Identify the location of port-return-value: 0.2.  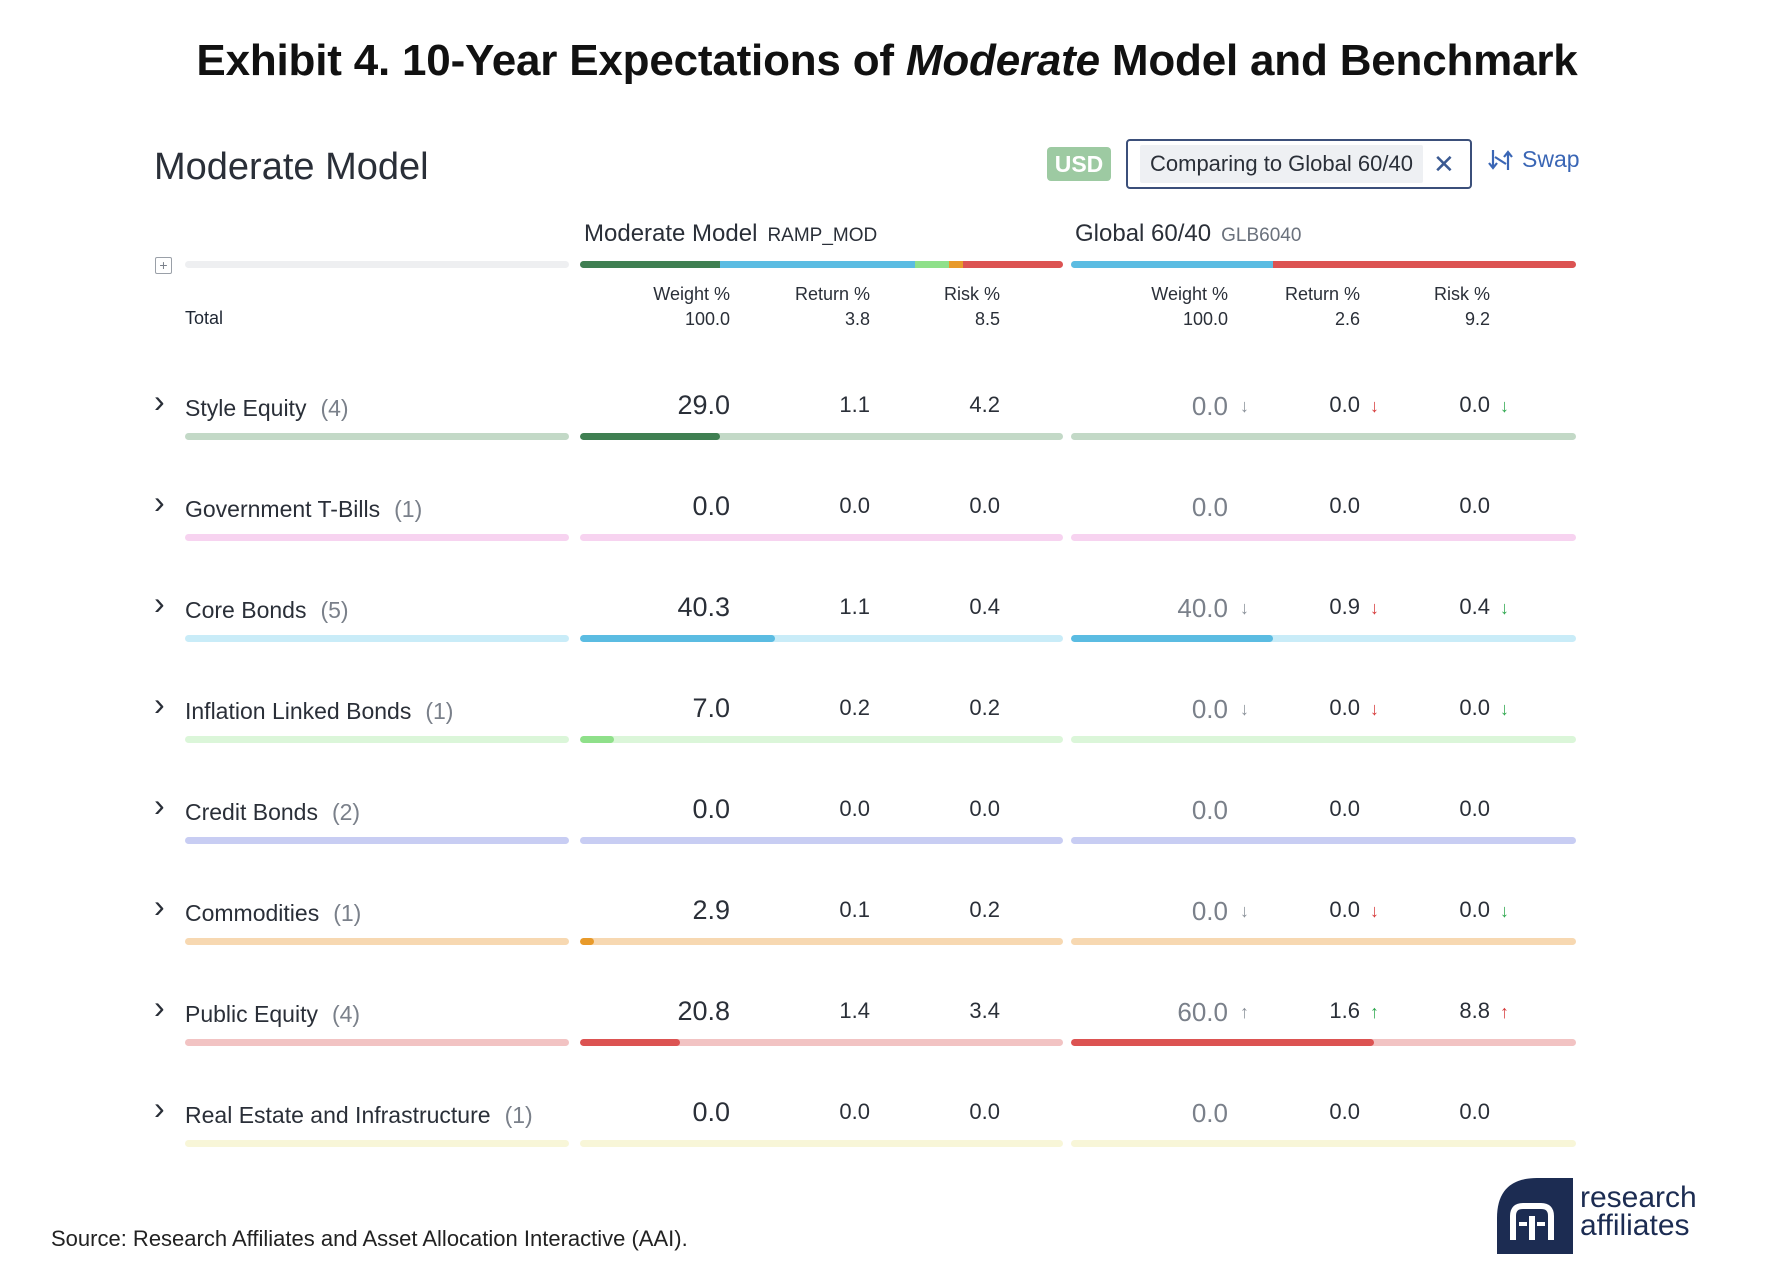
(854, 707).